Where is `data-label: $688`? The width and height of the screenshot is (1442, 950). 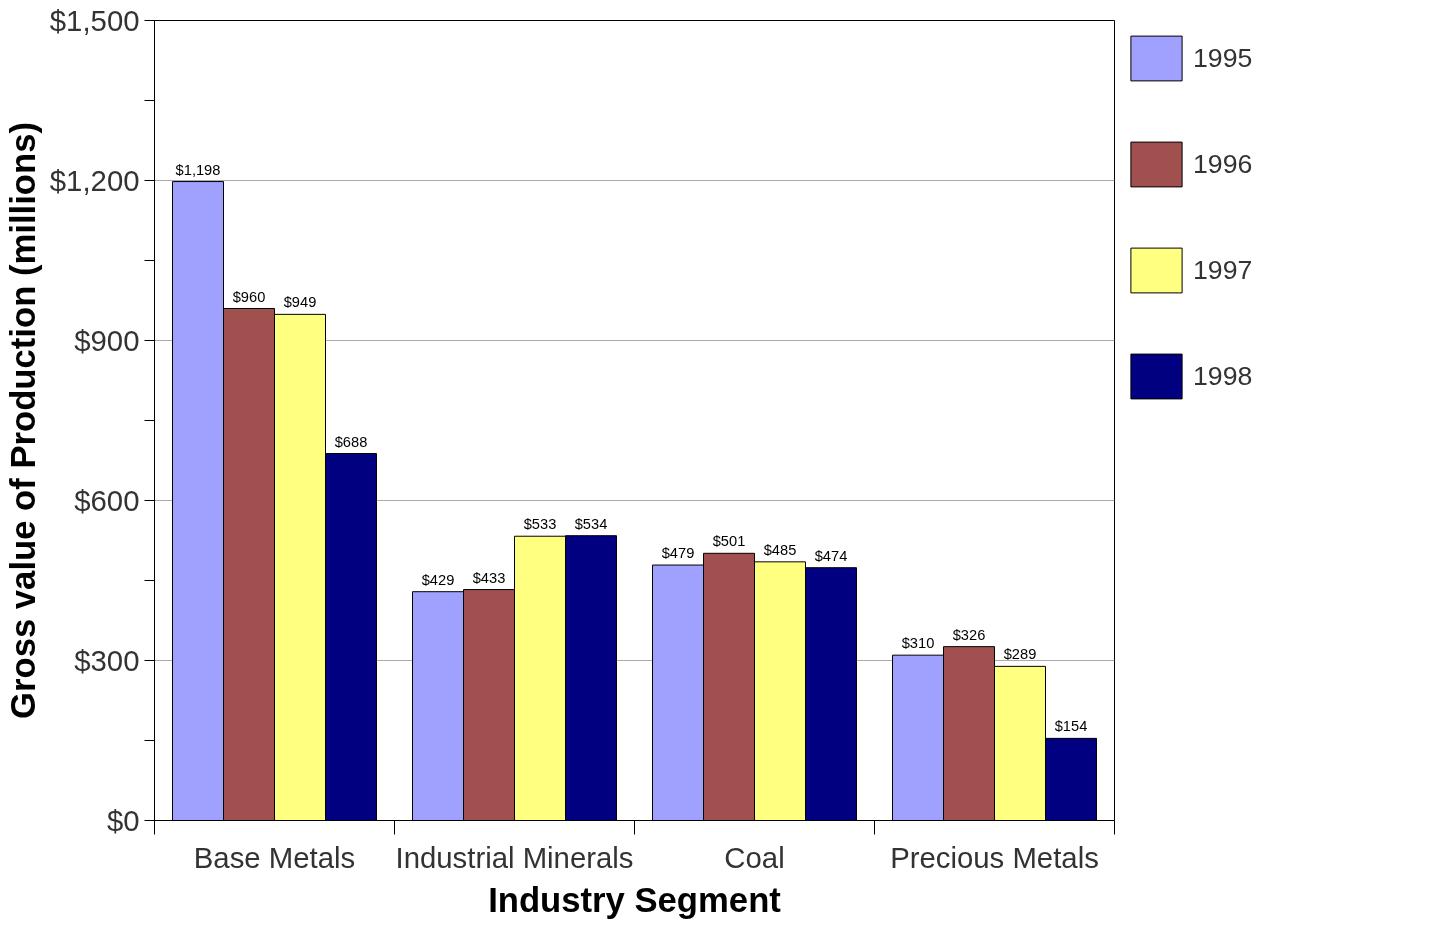 data-label: $688 is located at coordinates (351, 441).